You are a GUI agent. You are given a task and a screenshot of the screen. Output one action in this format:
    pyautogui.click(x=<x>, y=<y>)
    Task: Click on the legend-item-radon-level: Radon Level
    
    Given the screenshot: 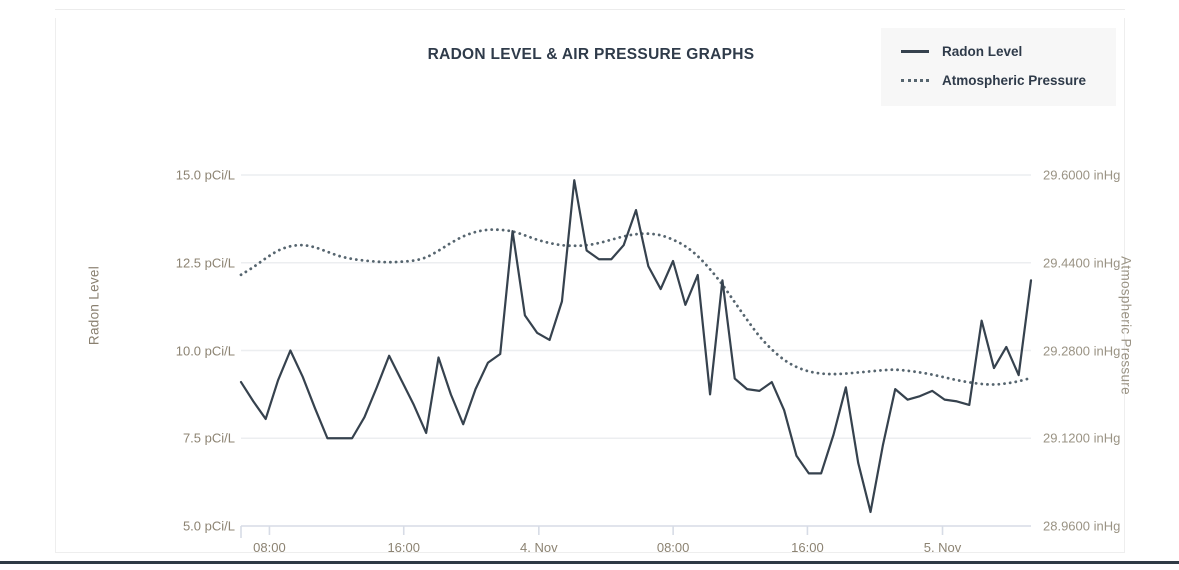 What is the action you would take?
    pyautogui.click(x=1007, y=51)
    